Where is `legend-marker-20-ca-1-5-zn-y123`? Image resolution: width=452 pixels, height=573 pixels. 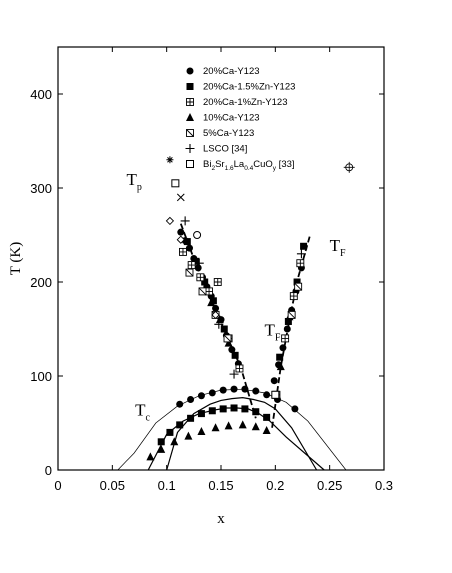
legend-marker-20-ca-1-5-zn-y123 is located at coordinates (190, 86).